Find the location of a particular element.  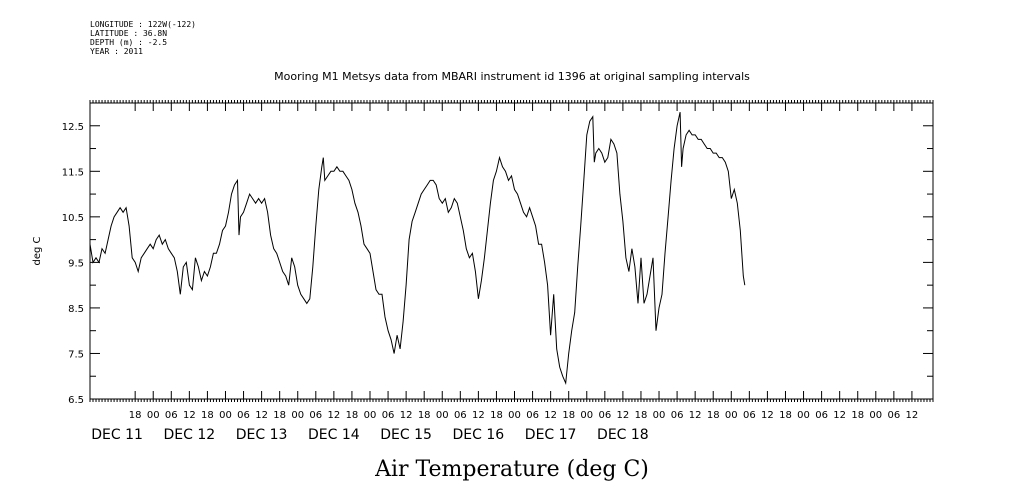

day-label: DEC 15 is located at coordinates (406, 435).